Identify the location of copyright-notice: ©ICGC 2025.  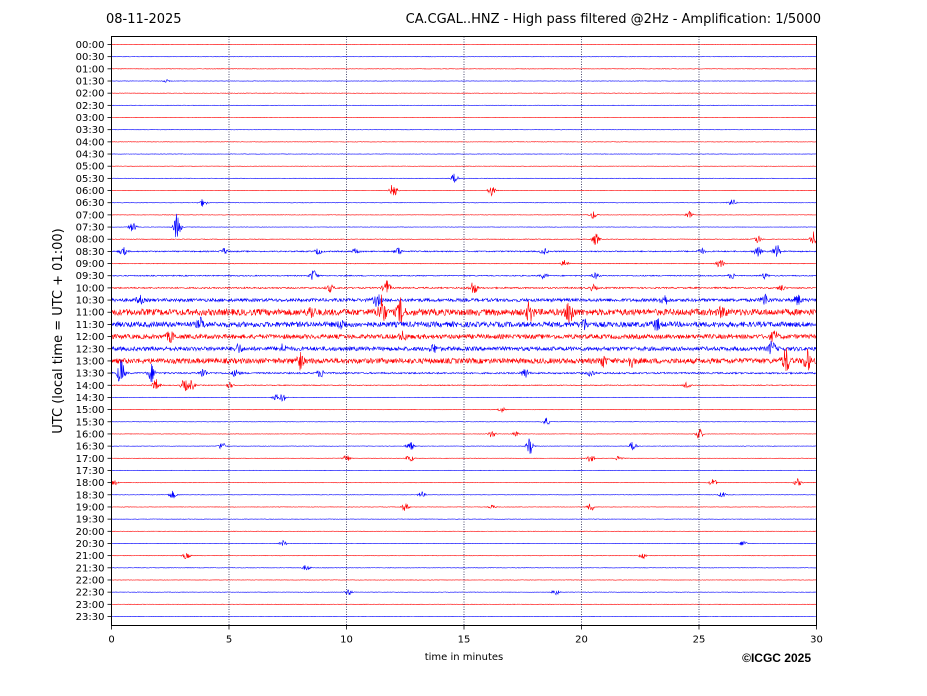
(776, 658).